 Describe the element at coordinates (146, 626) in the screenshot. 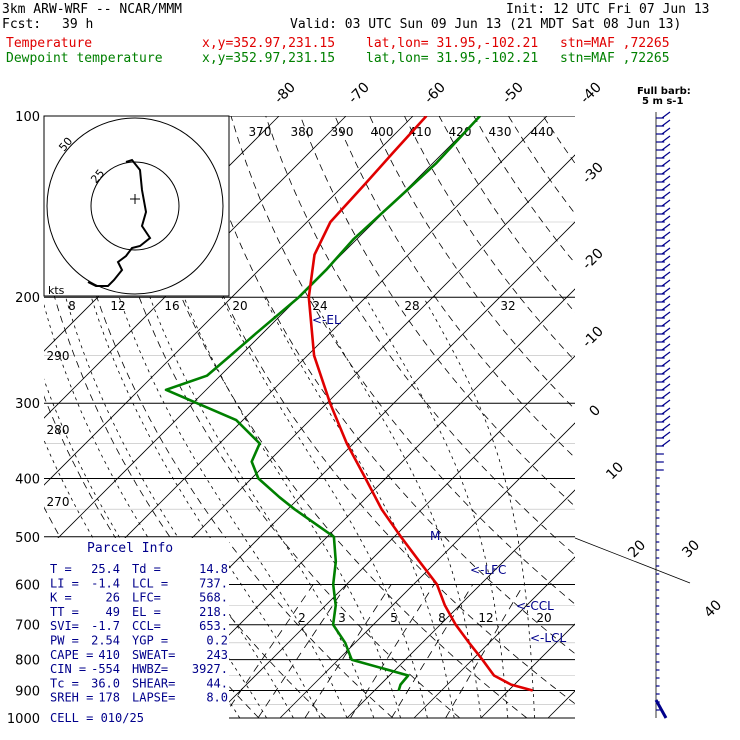

I see `parcel-key: CCL=` at that location.